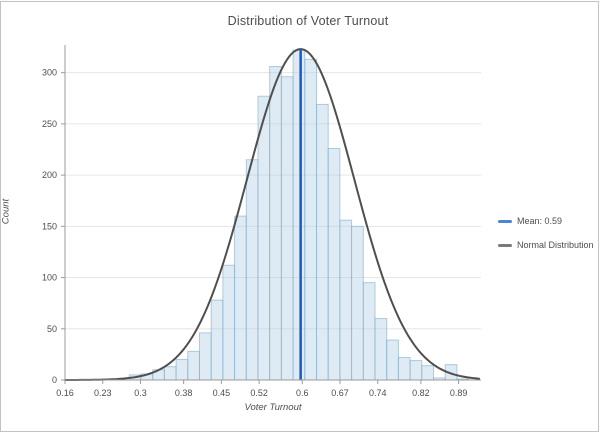 This screenshot has height=436, width=600. What do you see at coordinates (52, 329) in the screenshot?
I see `y-tick-label: 50` at bounding box center [52, 329].